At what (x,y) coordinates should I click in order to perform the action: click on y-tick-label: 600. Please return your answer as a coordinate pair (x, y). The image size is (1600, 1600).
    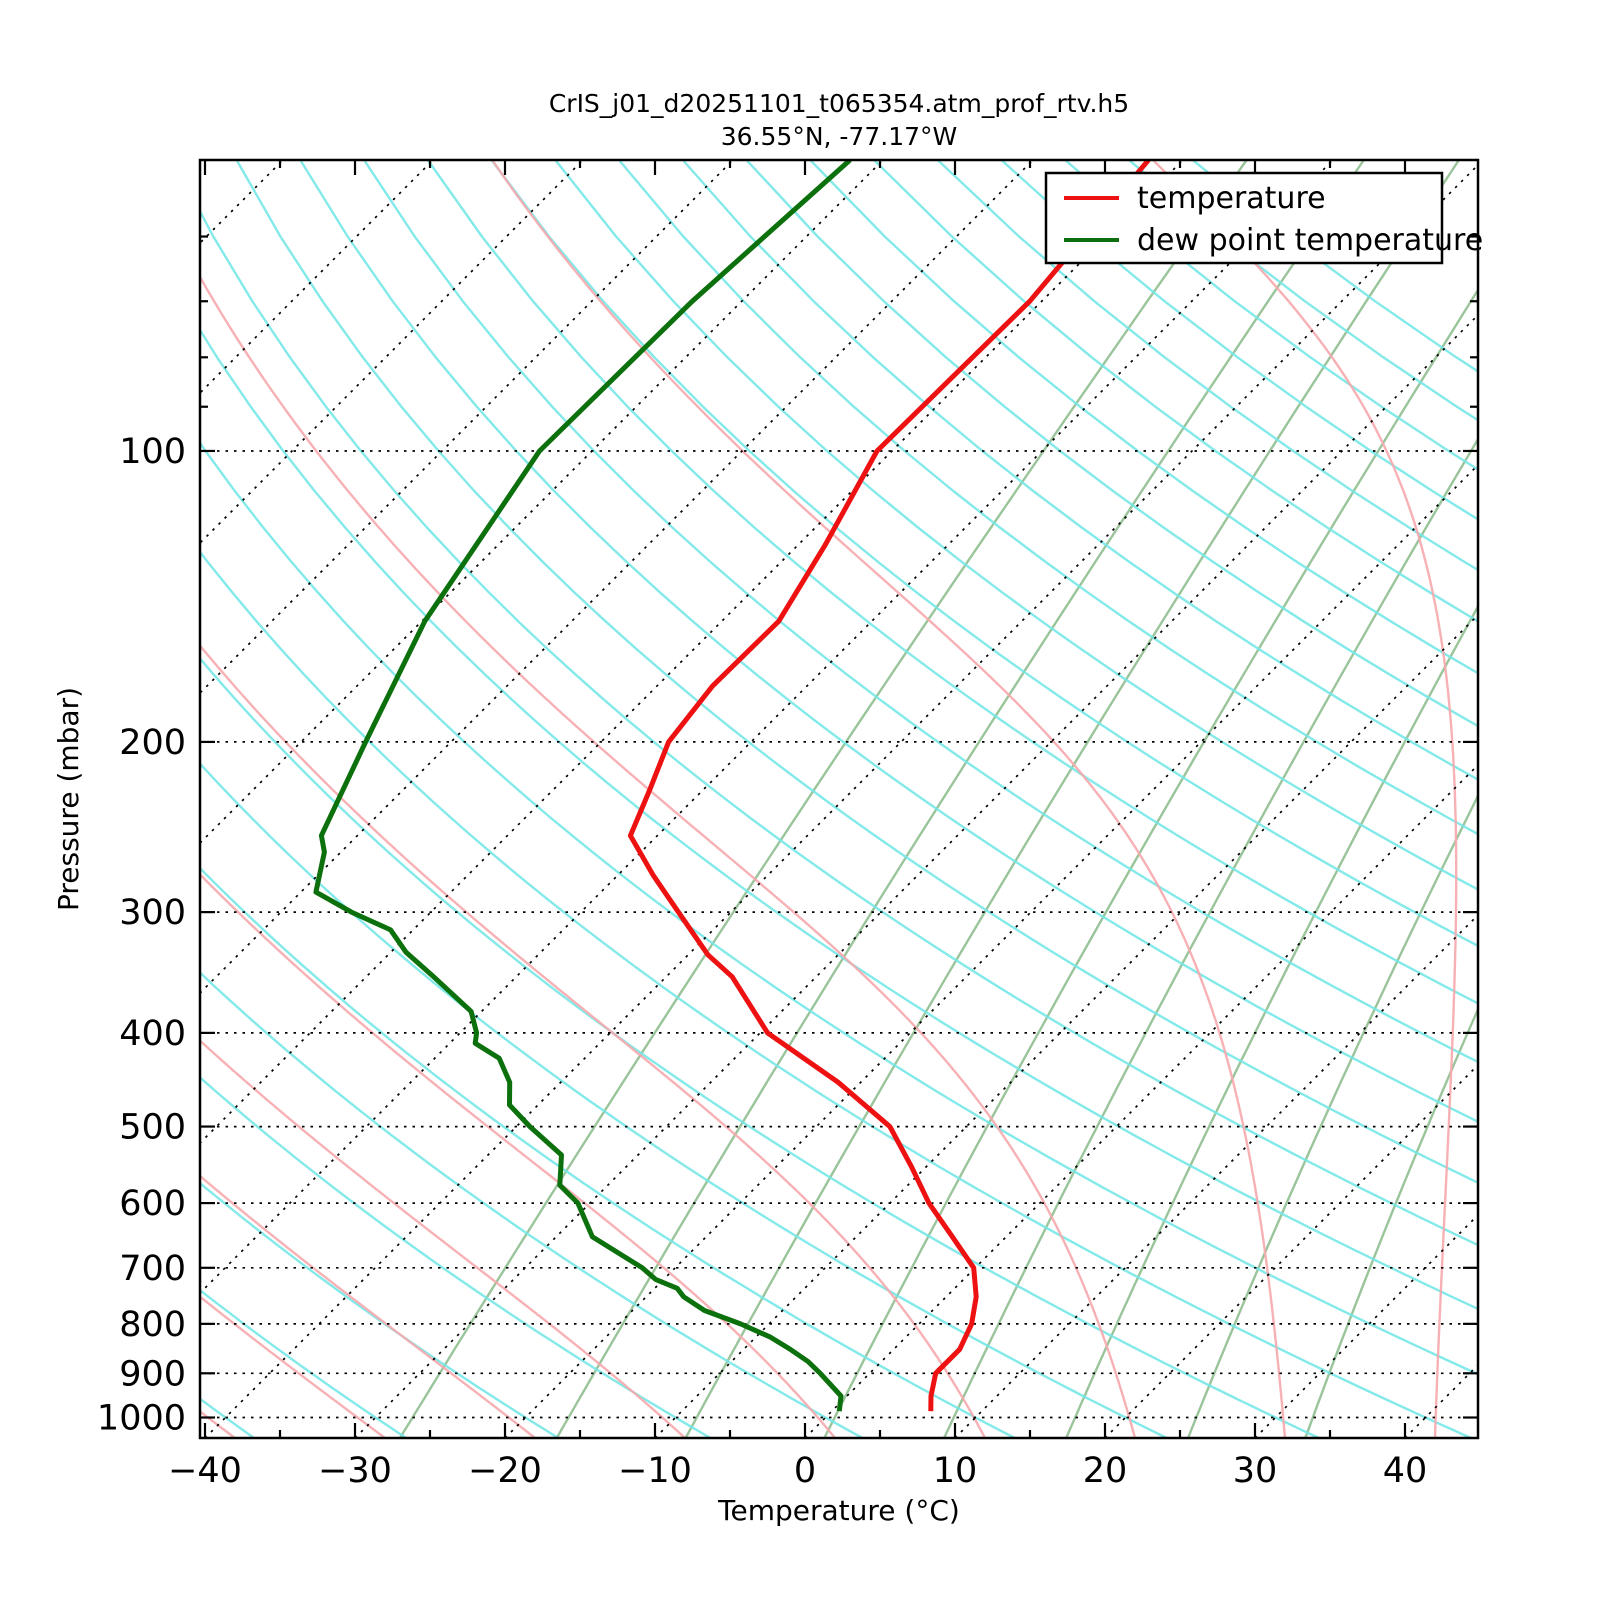
    Looking at the image, I should click on (152, 1204).